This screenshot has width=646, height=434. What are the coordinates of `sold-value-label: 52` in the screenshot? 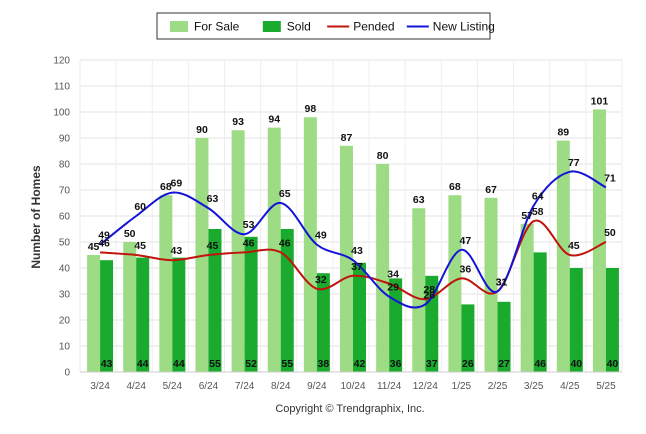 It's located at (251, 364).